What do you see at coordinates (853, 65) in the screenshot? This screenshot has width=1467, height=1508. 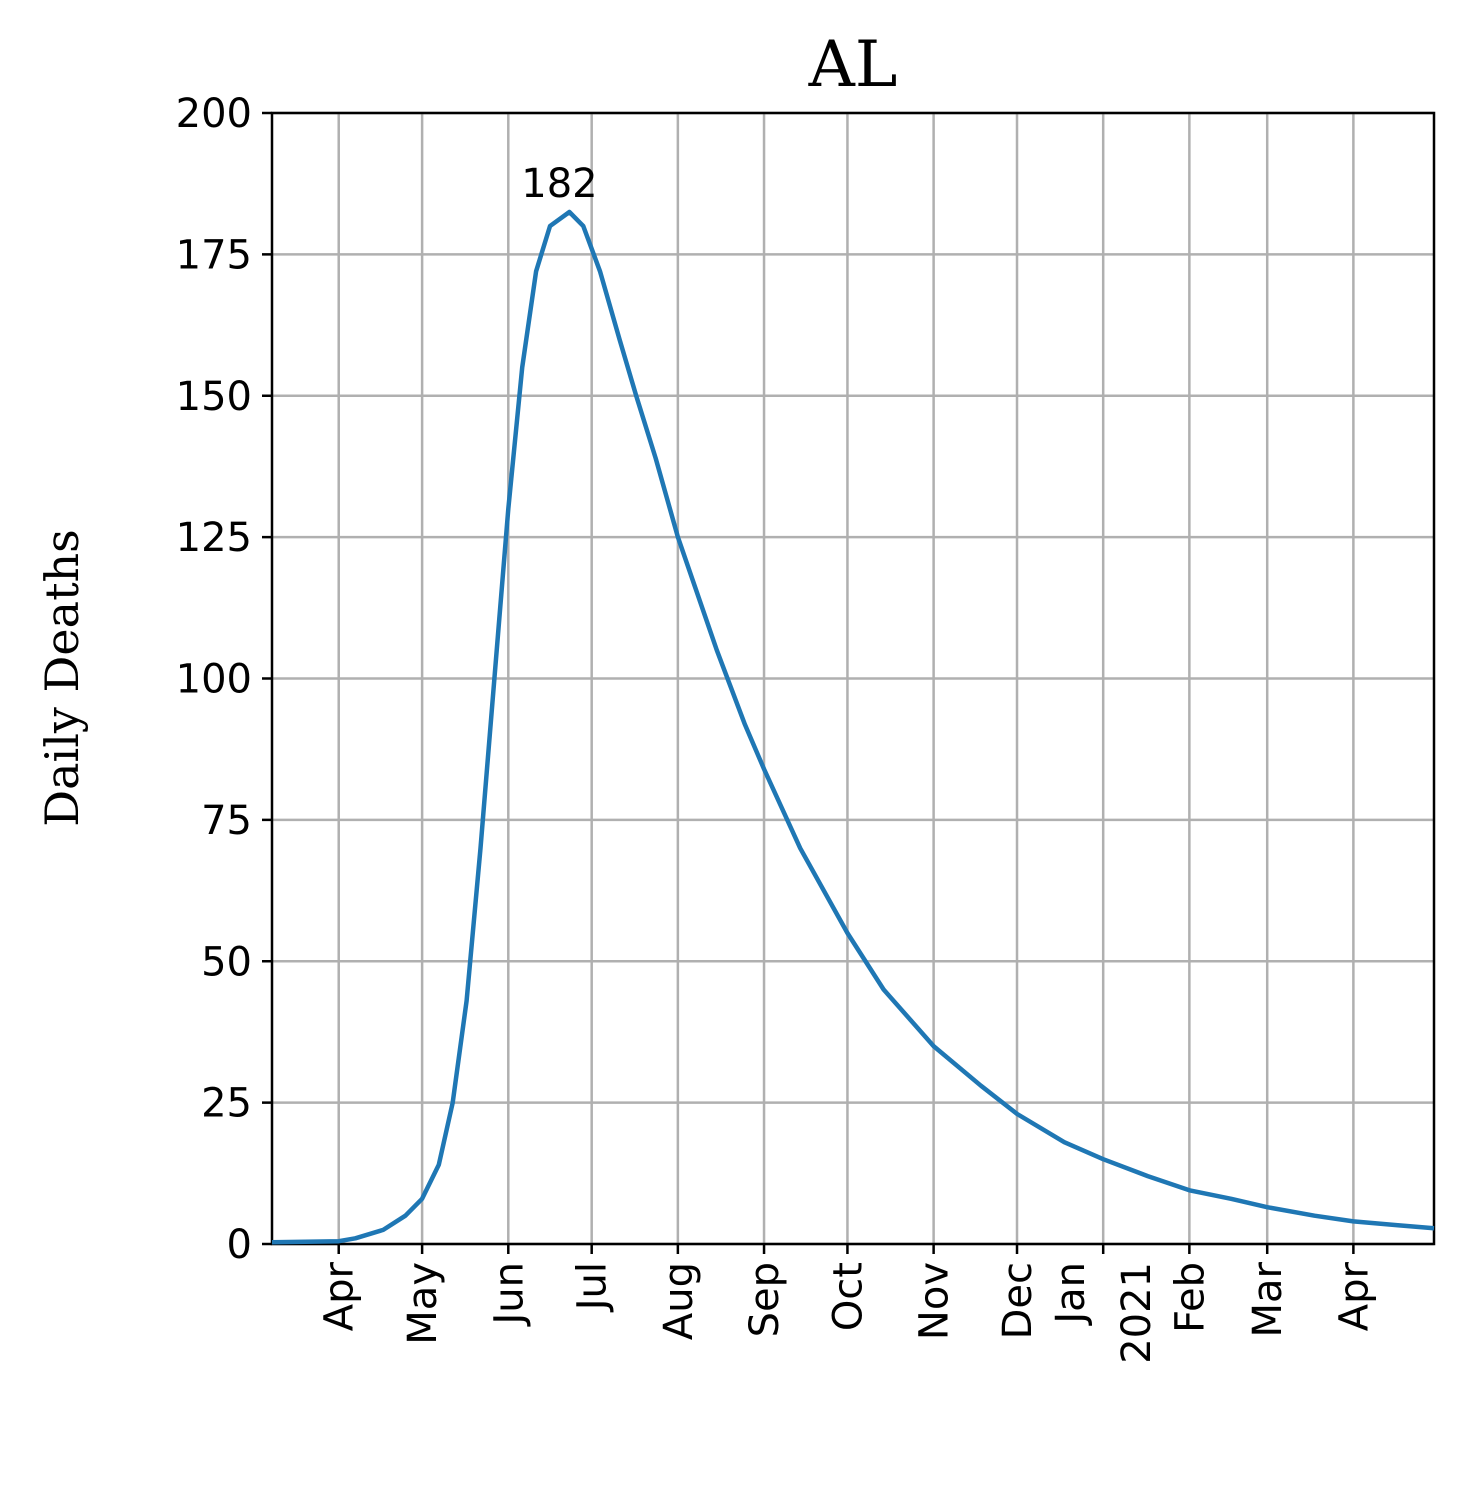 I see `chart-title: AL` at bounding box center [853, 65].